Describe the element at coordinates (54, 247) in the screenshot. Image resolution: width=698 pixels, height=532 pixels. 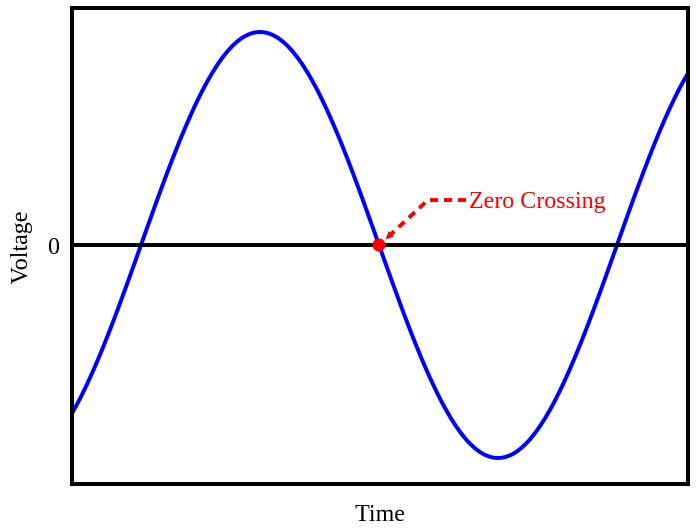
I see `zero-label: 0` at that location.